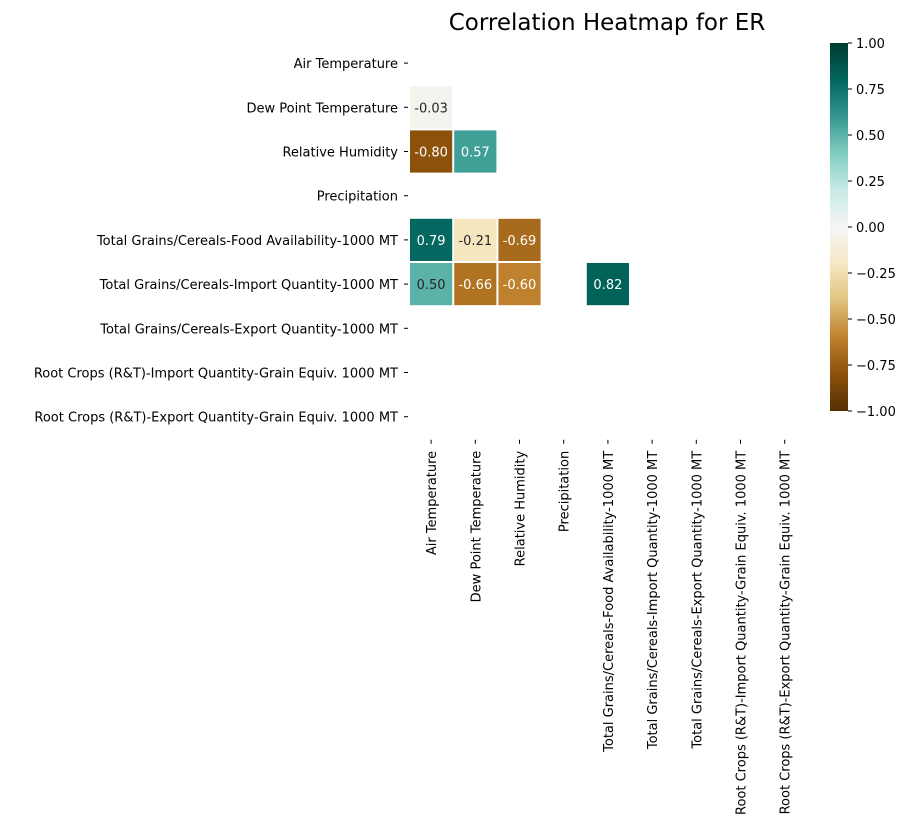 Image resolution: width=910 pixels, height=820 pixels. I want to click on heatmap-cell-label: -0.60, so click(520, 285).